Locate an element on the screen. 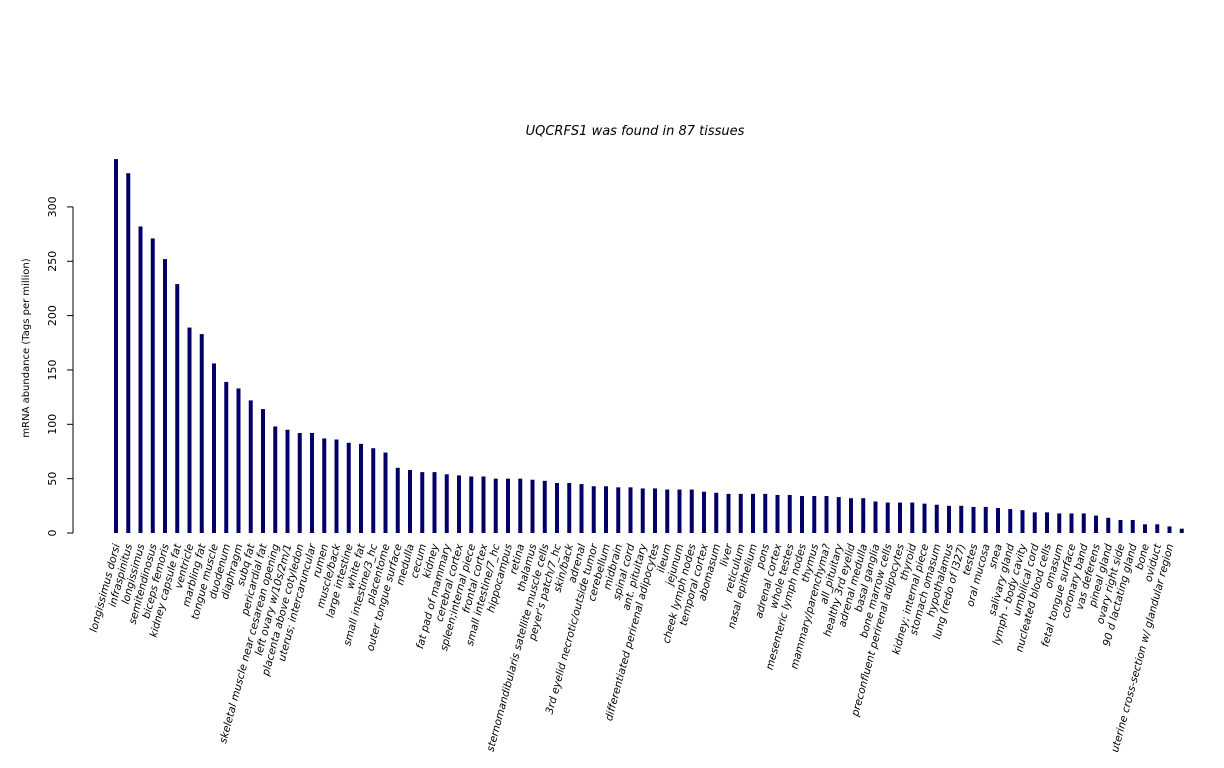 The width and height of the screenshot is (1224, 768). x-tick-label: liver is located at coordinates (727, 555).